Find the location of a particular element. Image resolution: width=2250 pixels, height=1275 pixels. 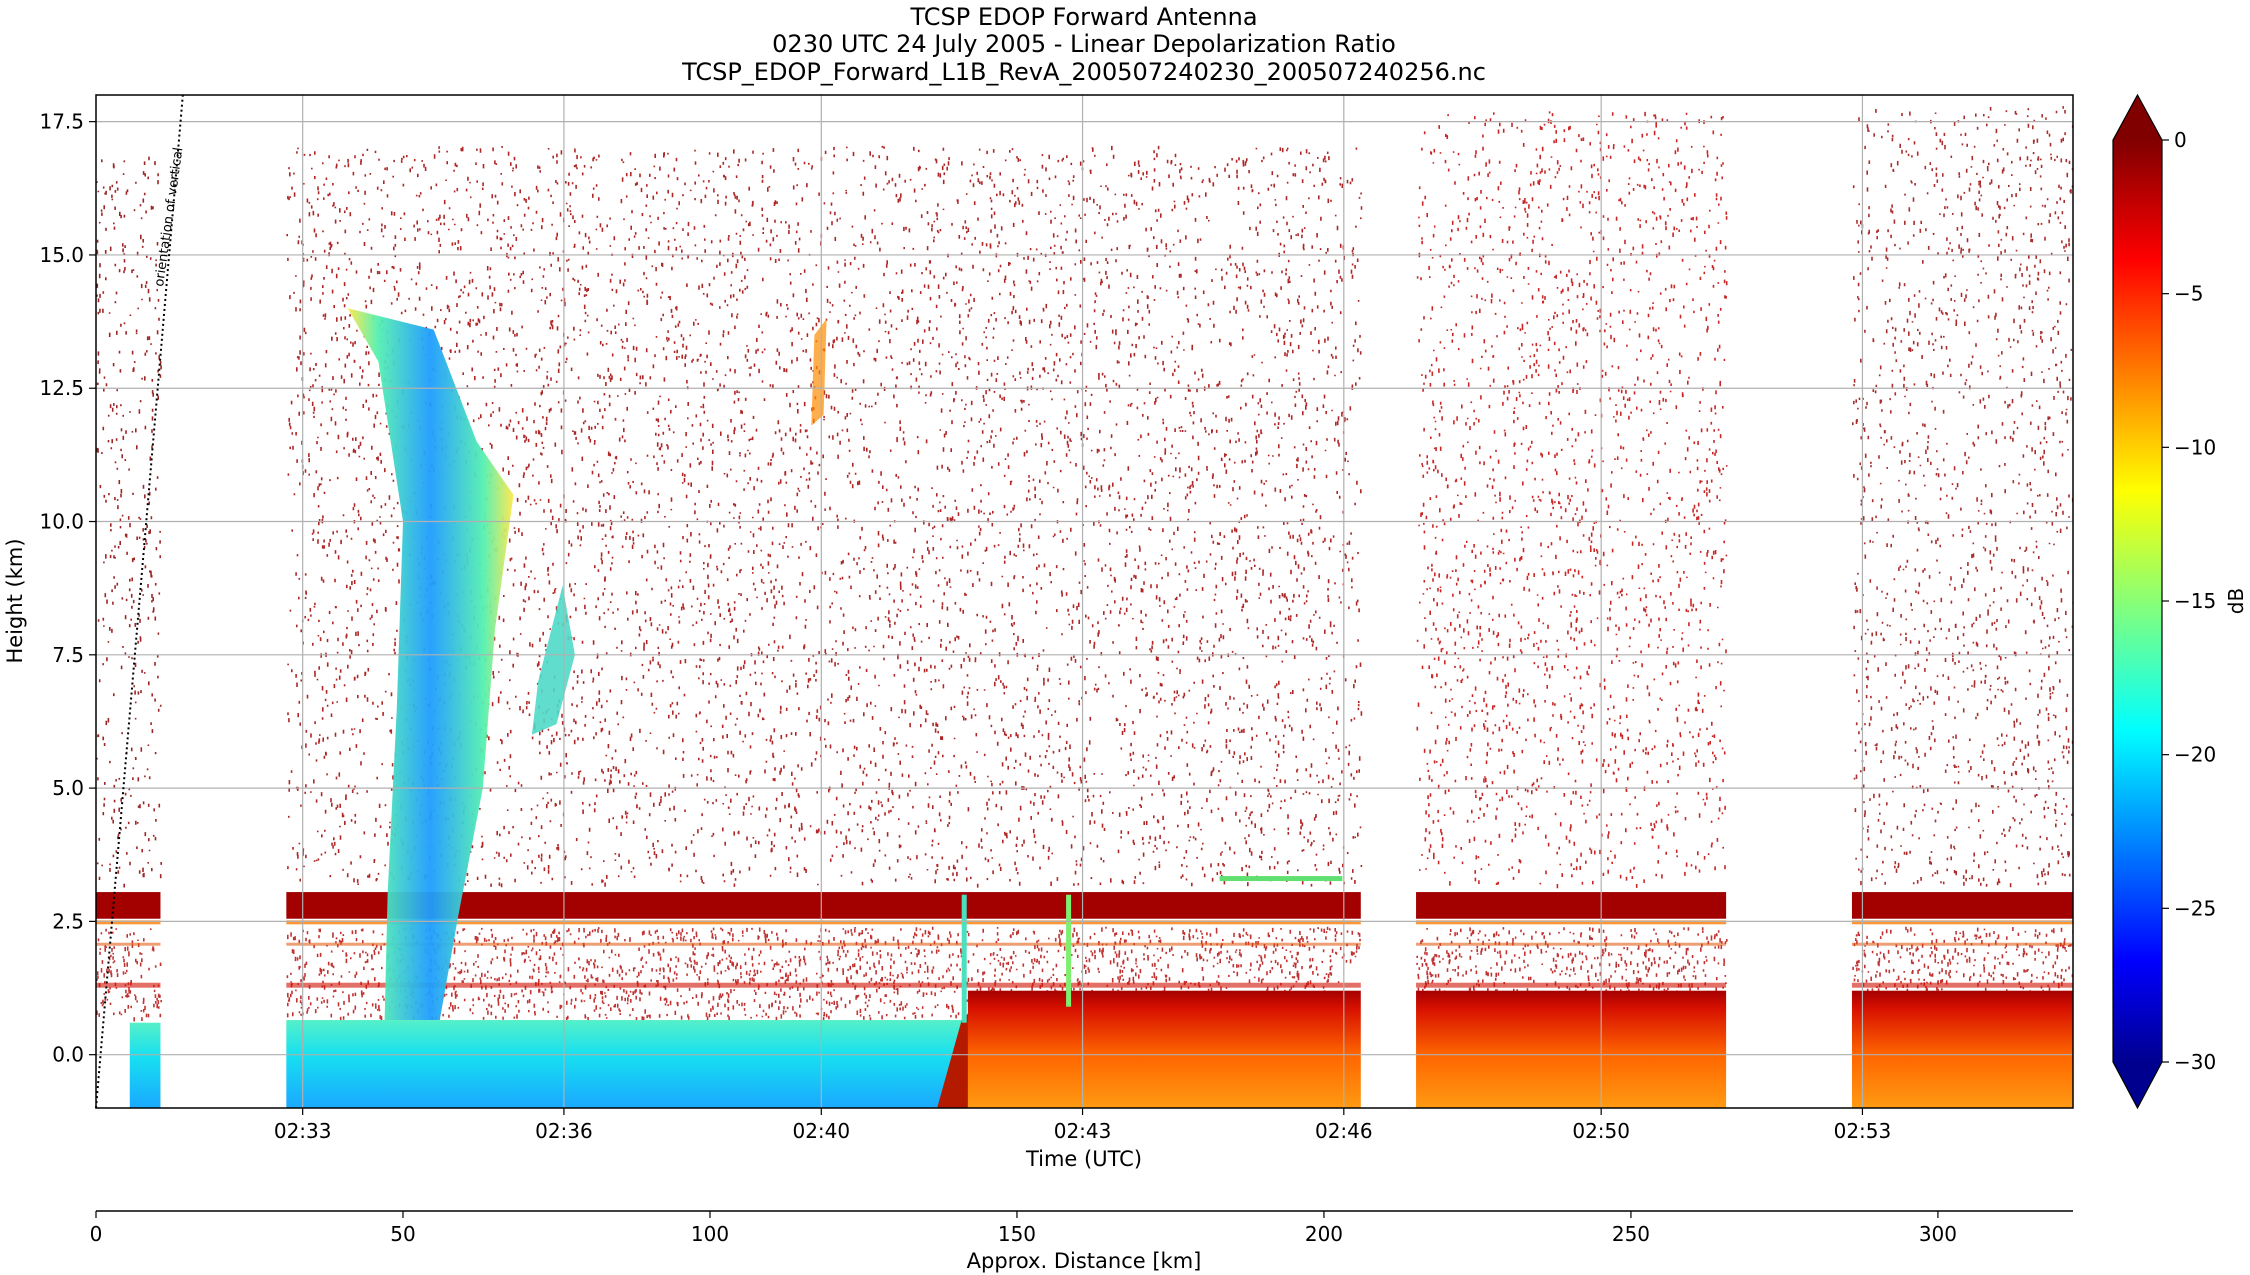

y-tick-label: 2.5 is located at coordinates (68, 921).